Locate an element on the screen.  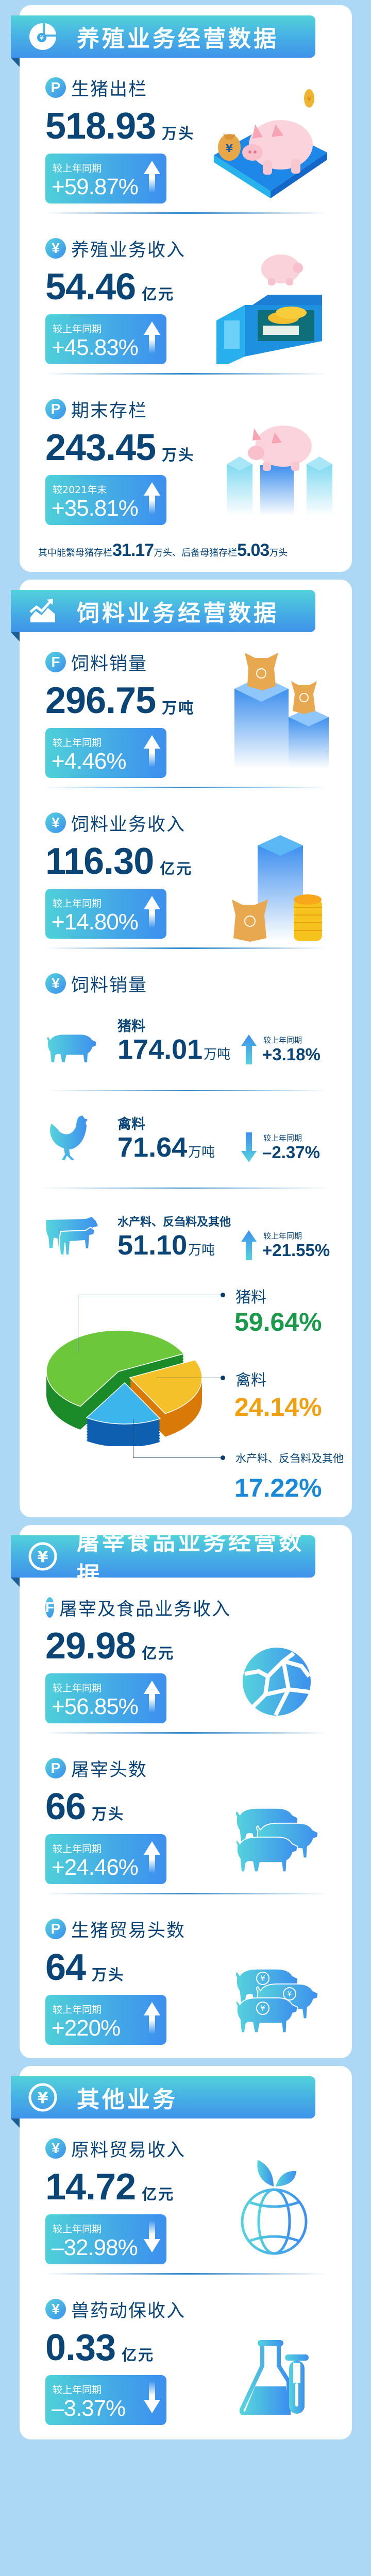
metric-label: 养殖业务收入 is located at coordinates (128, 250).